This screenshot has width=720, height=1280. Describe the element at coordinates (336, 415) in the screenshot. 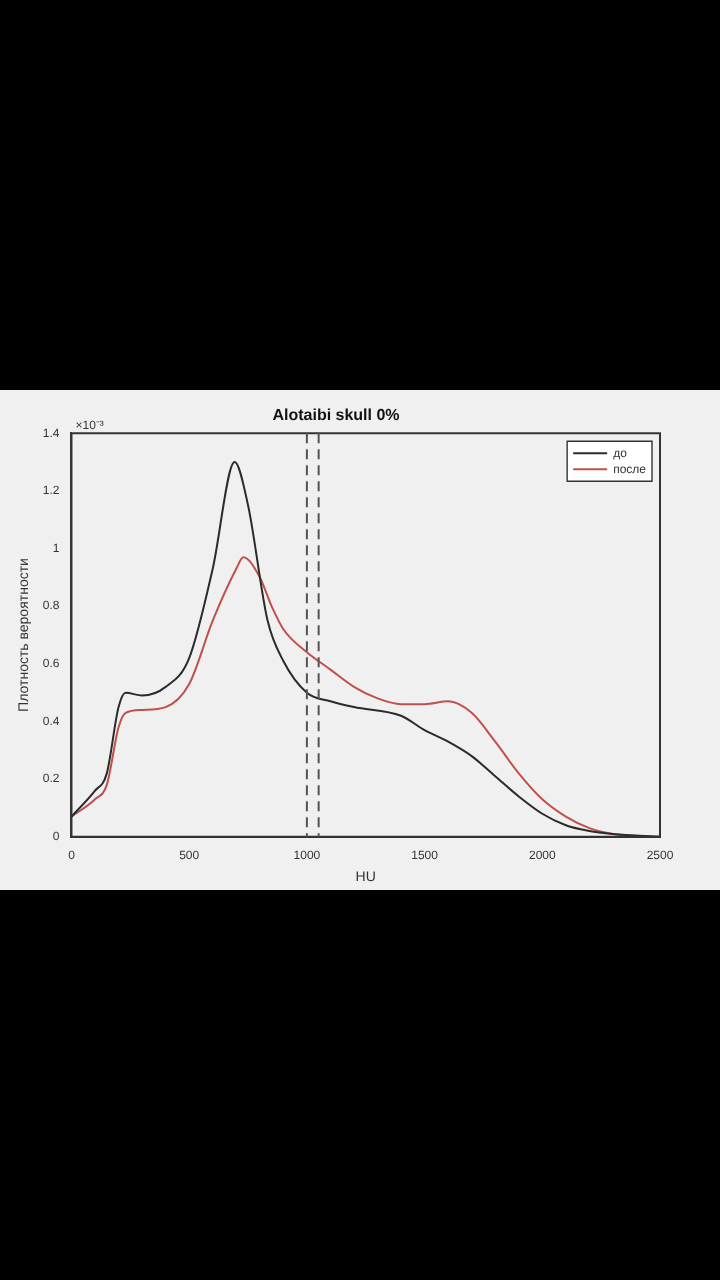

I see `chart-title: Alotaibi skull 0%` at that location.